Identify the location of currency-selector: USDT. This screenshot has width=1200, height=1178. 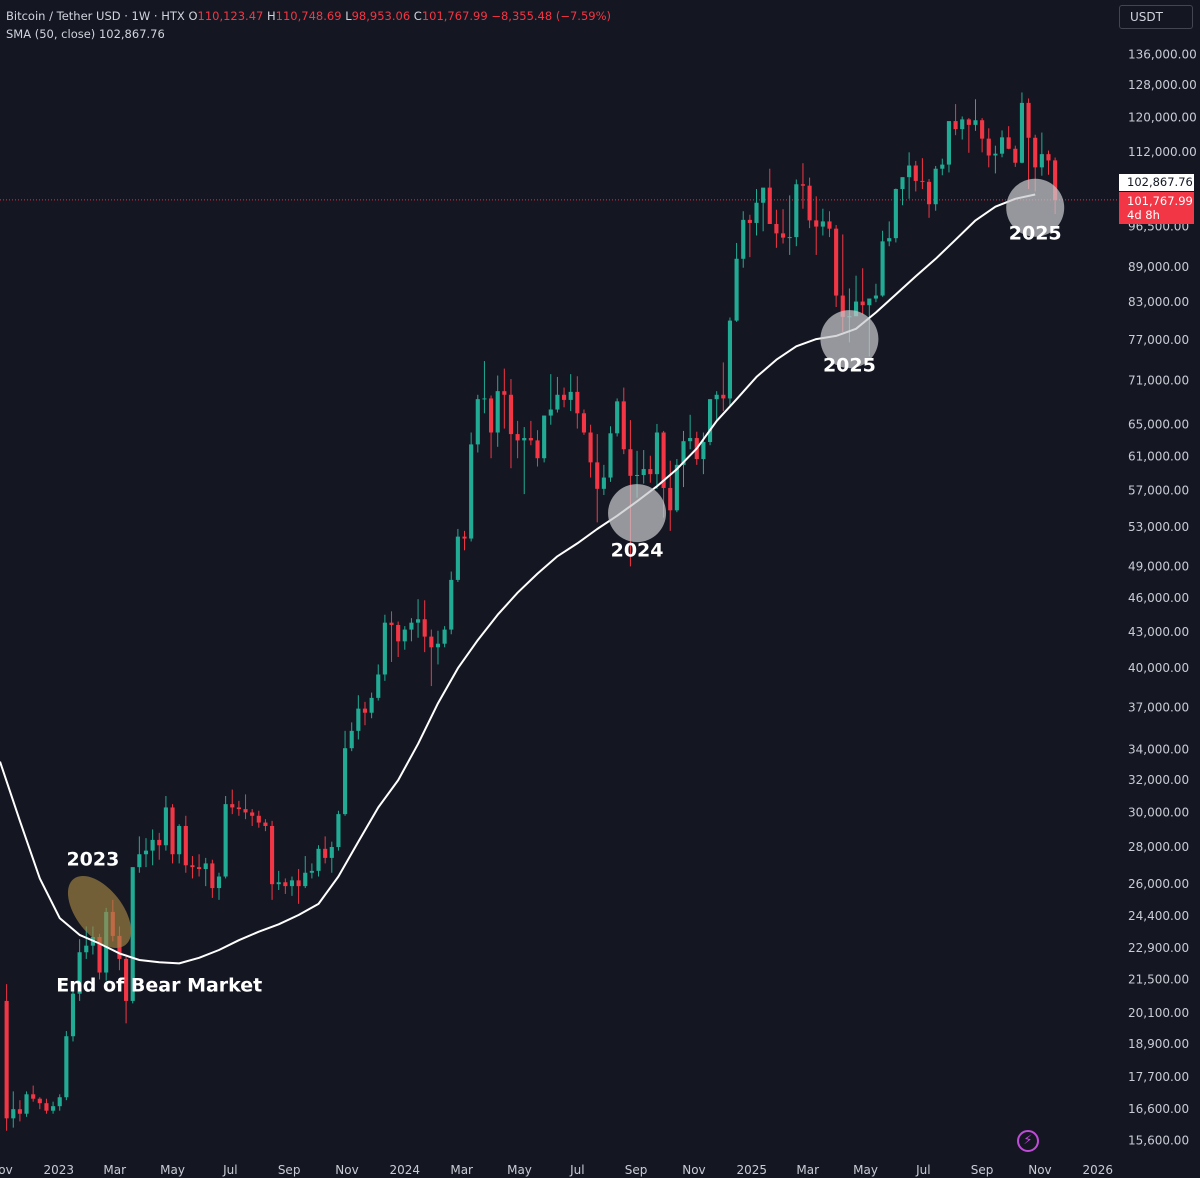
(1156, 17).